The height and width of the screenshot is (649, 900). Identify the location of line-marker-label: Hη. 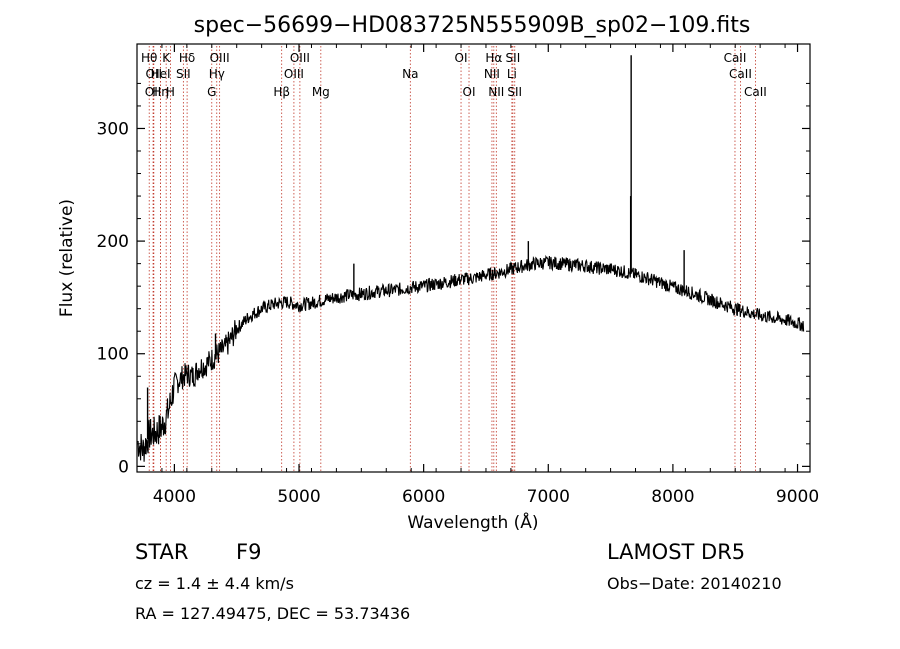
(160, 92).